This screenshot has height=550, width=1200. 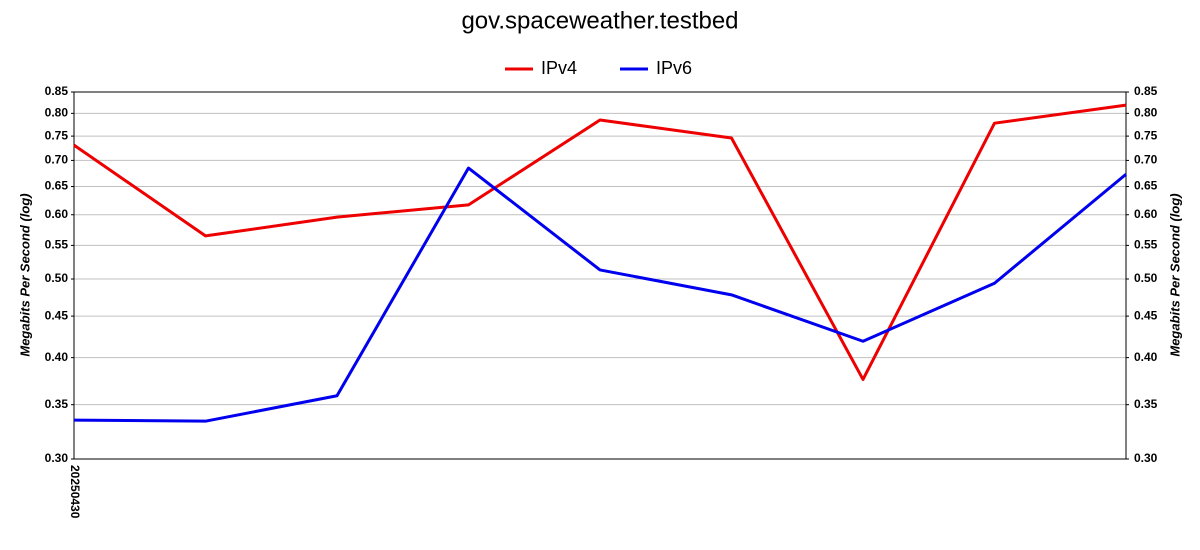 I want to click on y-tick-label: 0.80, so click(x=57, y=113).